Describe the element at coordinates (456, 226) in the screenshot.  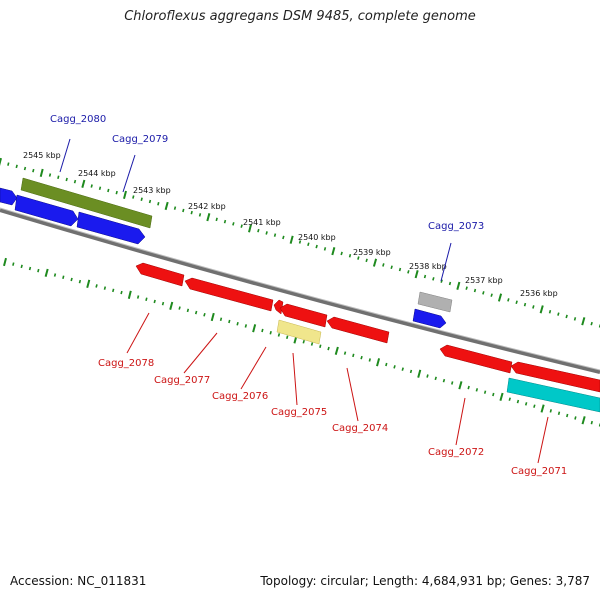
I see `gene-label-cagg-2073: Cagg_2073` at that location.